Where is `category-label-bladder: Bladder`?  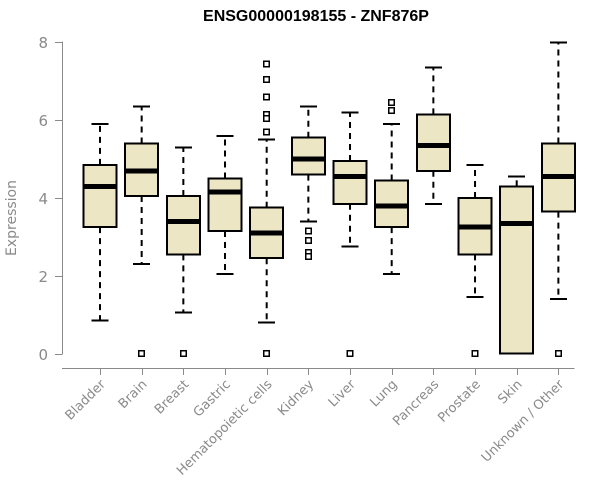
category-label-bladder: Bladder is located at coordinates (86, 400).